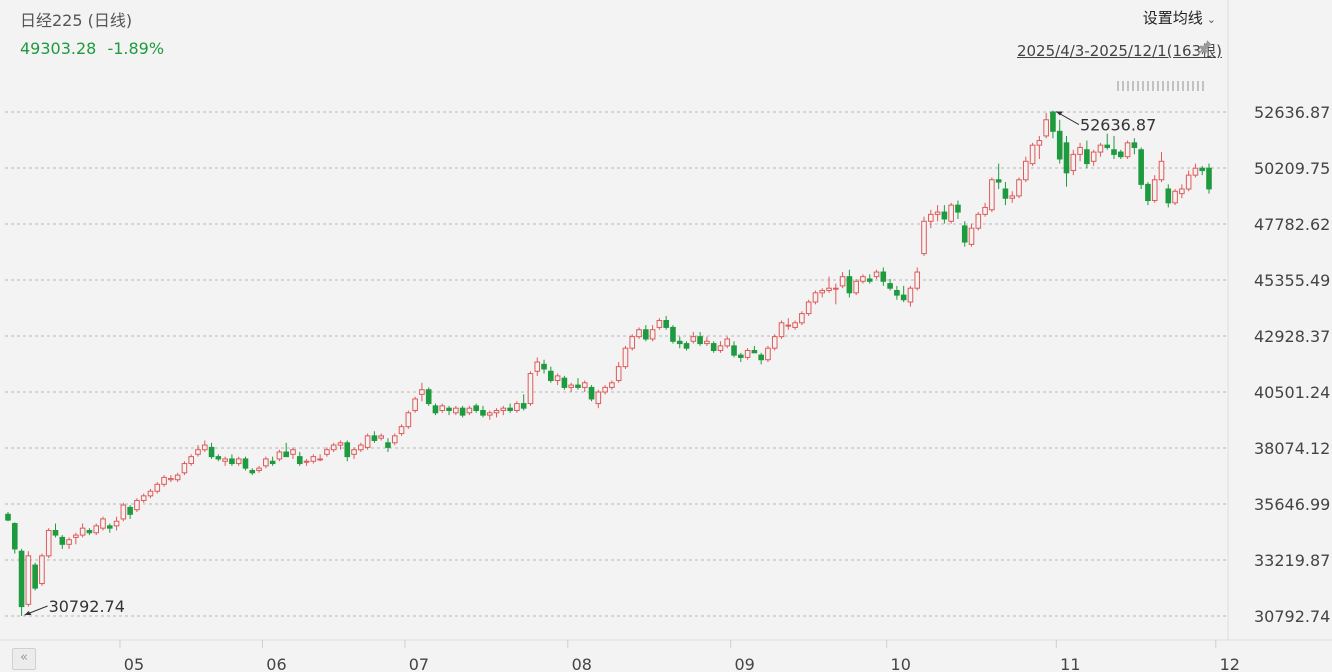 The height and width of the screenshot is (672, 1332). I want to click on y-tick-label: 47782.62, so click(1292, 224).